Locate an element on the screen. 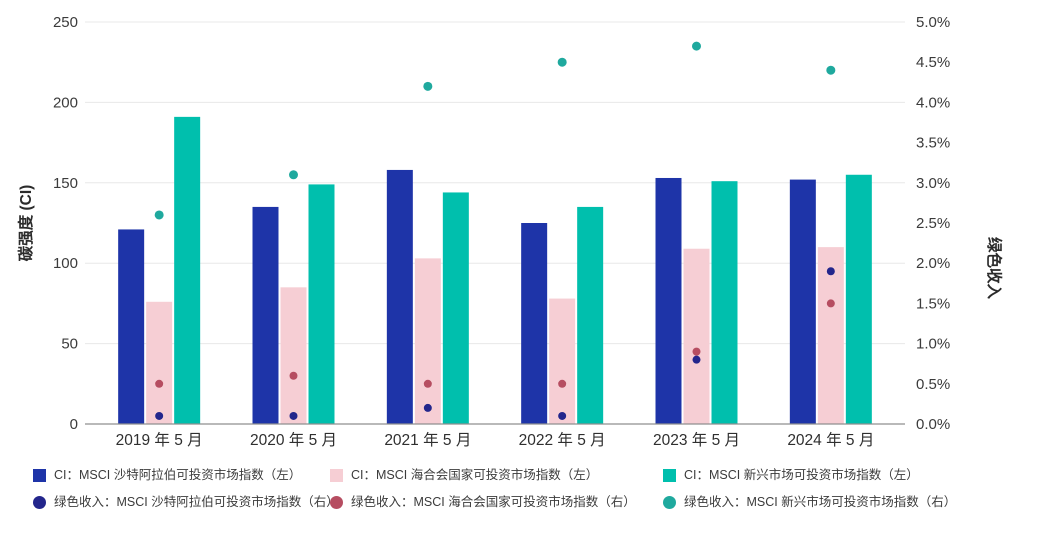 The image size is (1039, 537). legend-label-ci-em: CI：MSCI 新兴市场可投资市场指数（左） is located at coordinates (801, 475).